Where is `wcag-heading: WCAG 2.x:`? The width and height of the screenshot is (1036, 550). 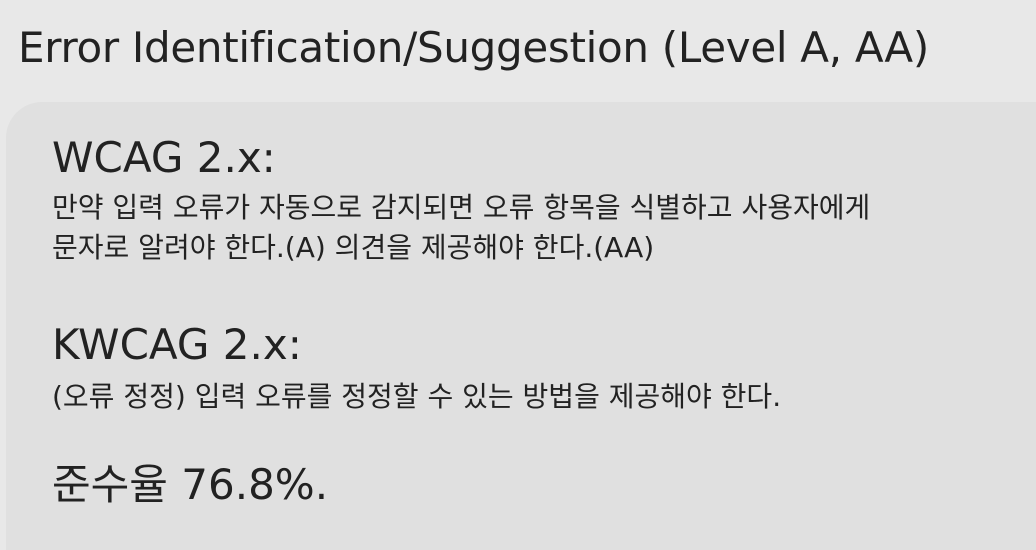 wcag-heading: WCAG 2.x: is located at coordinates (164, 157).